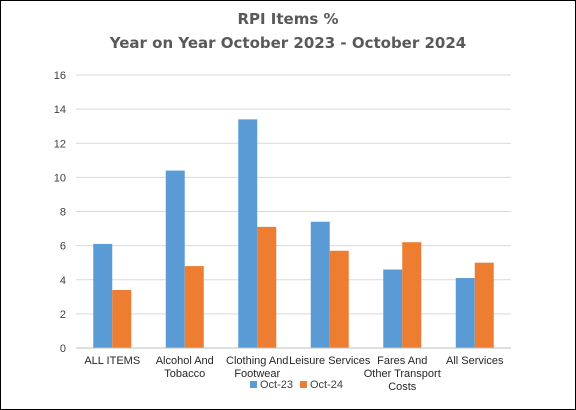  I want to click on y-tick-label: 16, so click(60, 76).